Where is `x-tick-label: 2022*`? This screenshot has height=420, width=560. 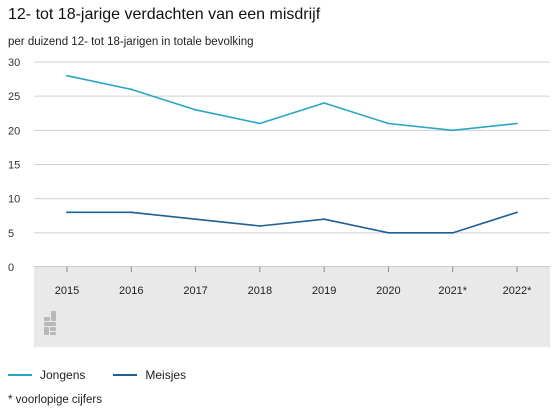 x-tick-label: 2022* is located at coordinates (517, 291).